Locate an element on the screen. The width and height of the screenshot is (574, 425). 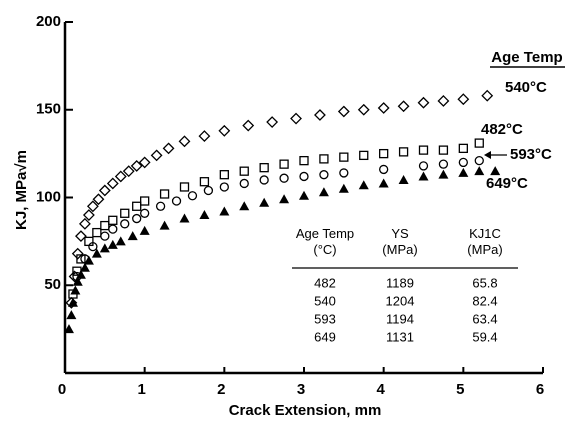
x-tick-label: 5 is located at coordinates (460, 389).